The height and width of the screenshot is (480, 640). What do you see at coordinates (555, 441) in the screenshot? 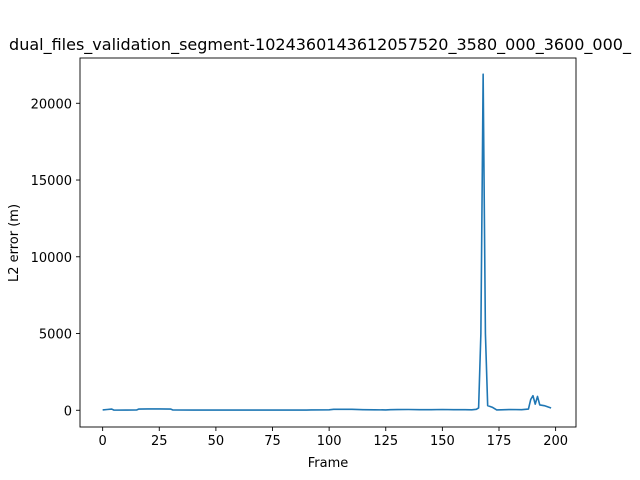
I see `x-tick-label: 200` at bounding box center [555, 441].